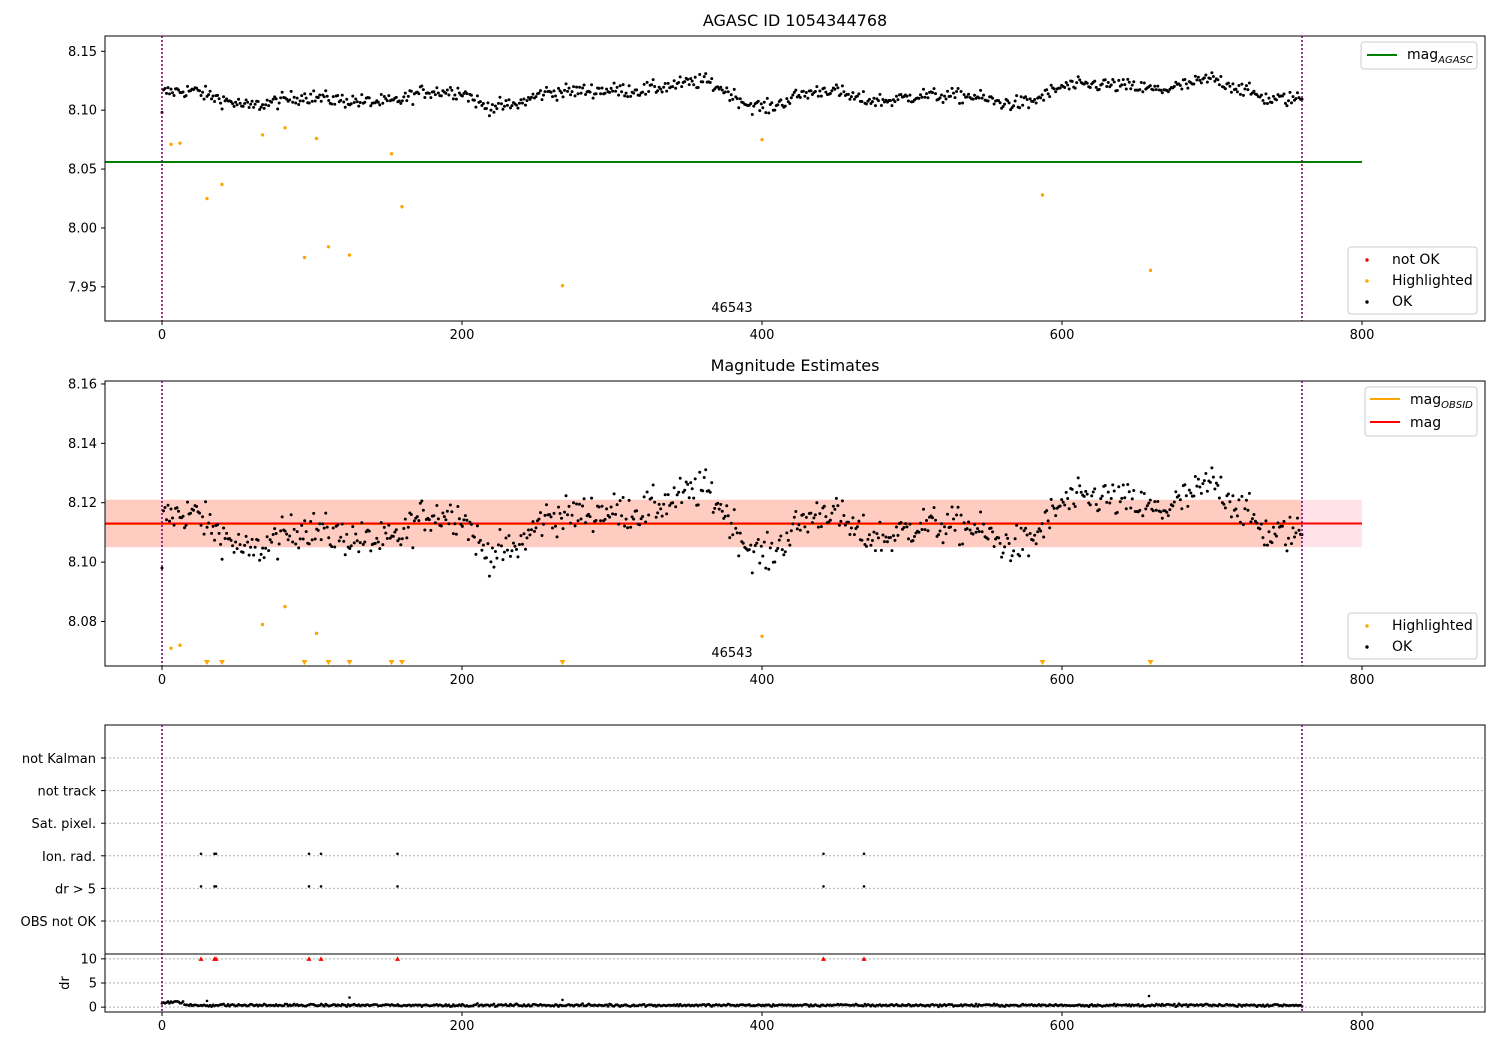  What do you see at coordinates (823, 886) in the screenshot?
I see `flag-point` at bounding box center [823, 886].